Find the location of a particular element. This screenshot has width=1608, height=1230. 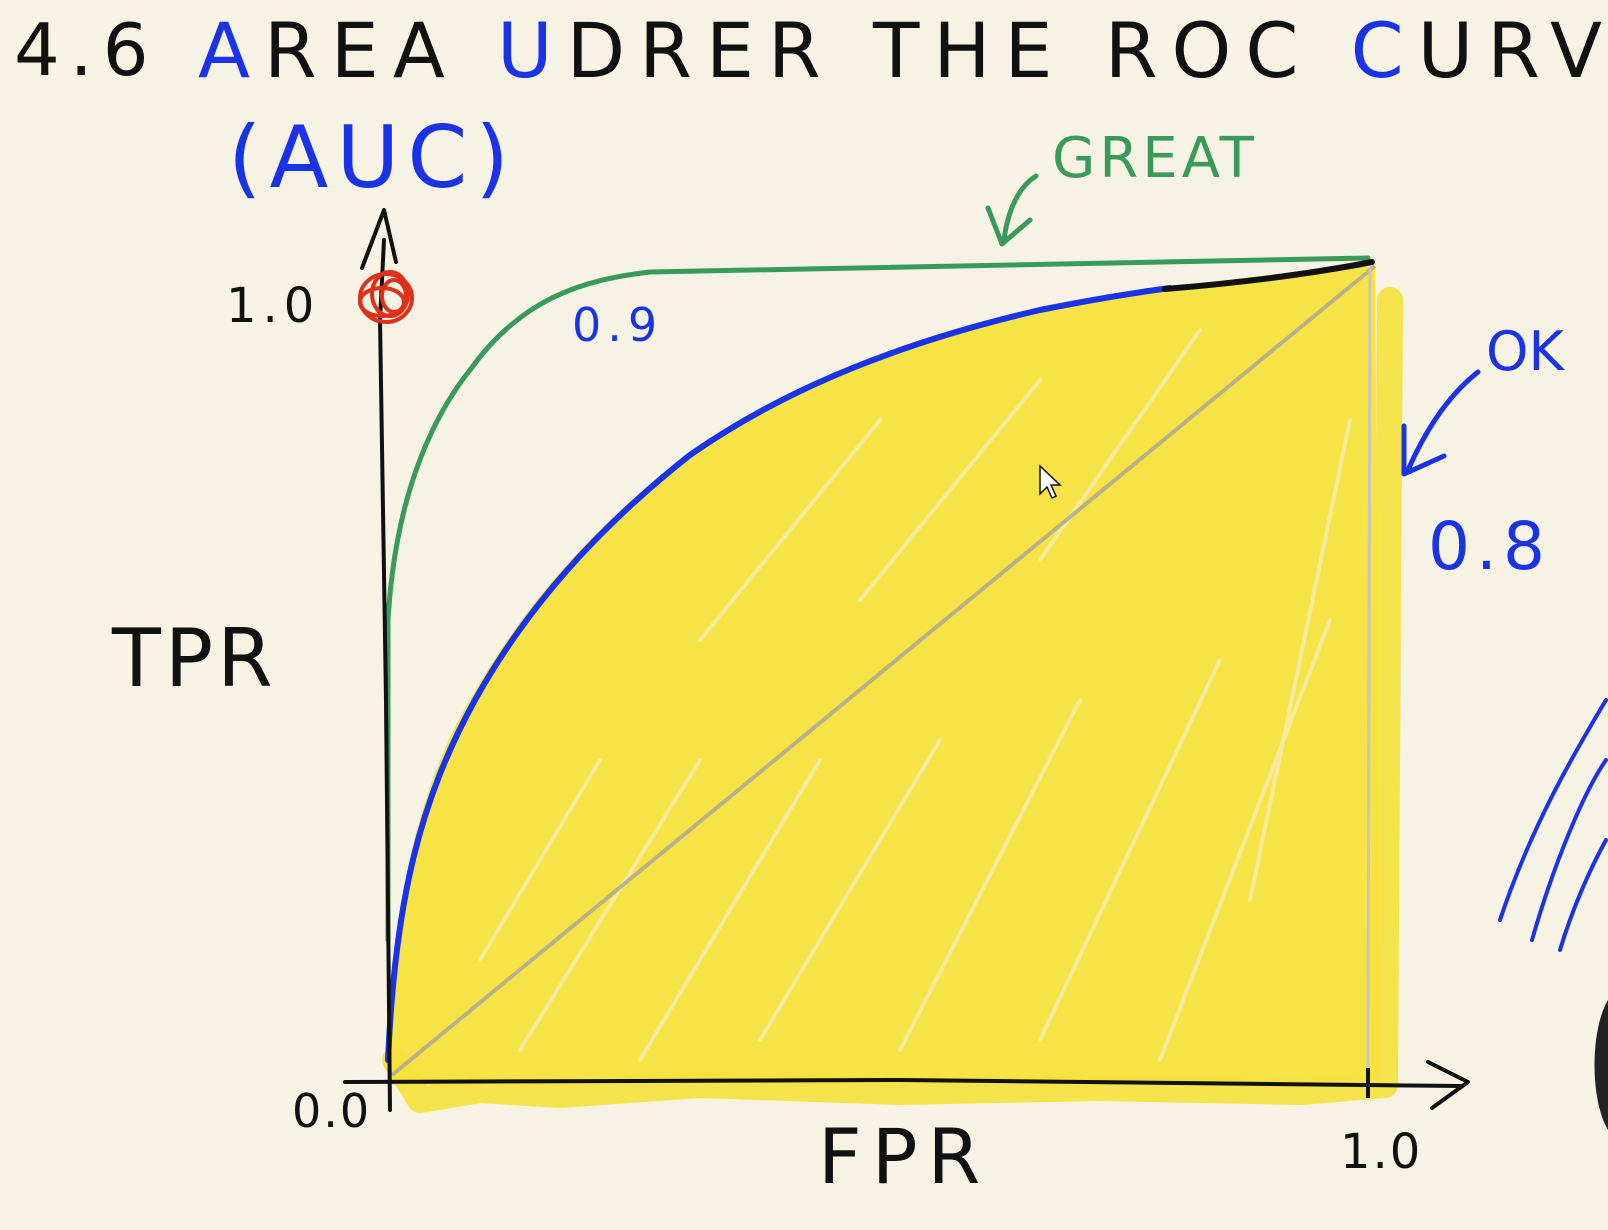

y-tick-top: 1.0 is located at coordinates (273, 306).